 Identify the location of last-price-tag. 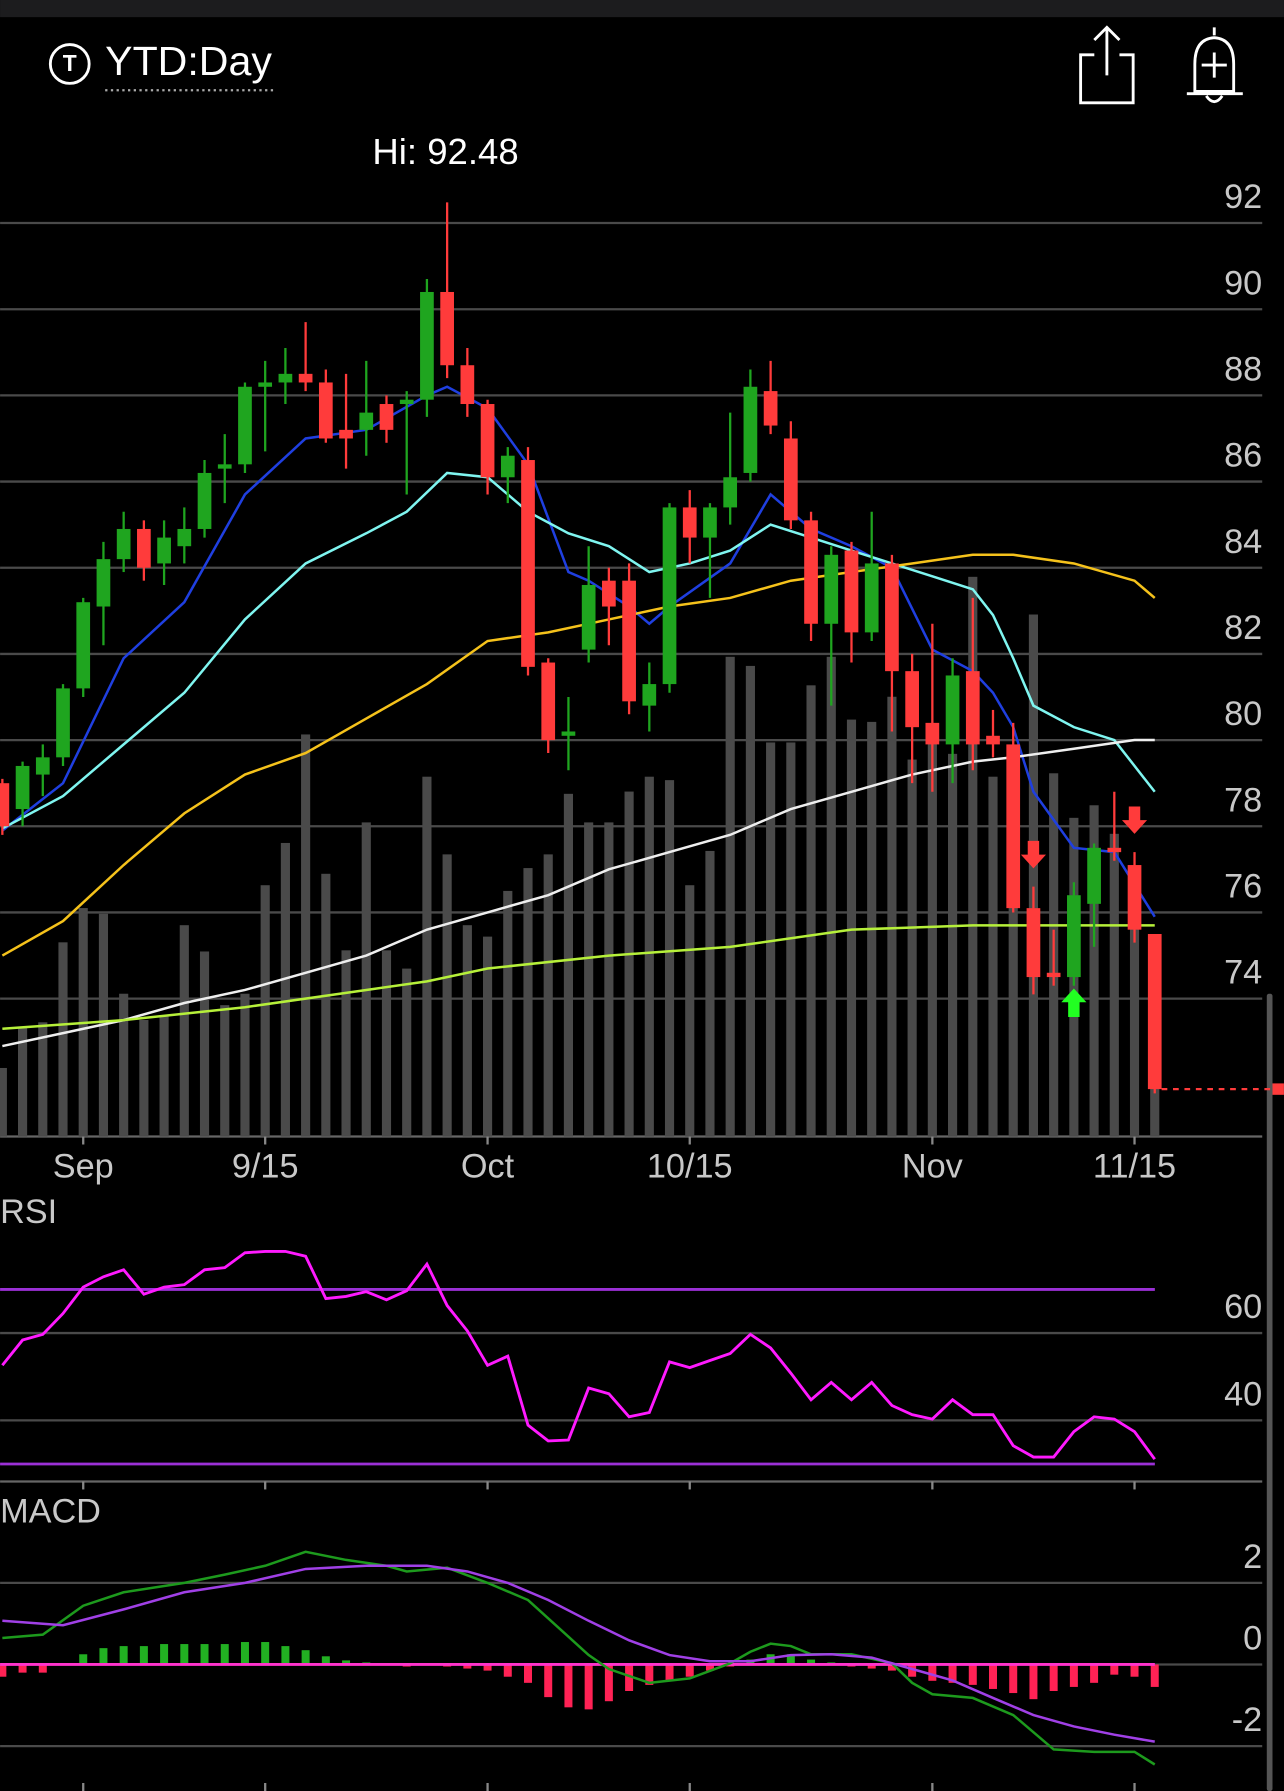
(1278, 1089).